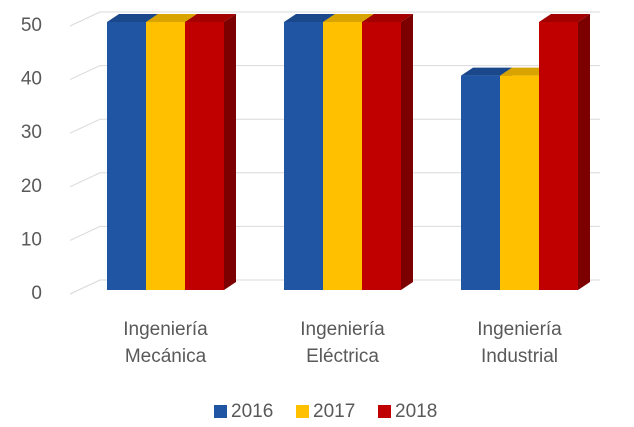 This screenshot has height=427, width=634. I want to click on y-tick-label: 10, so click(31, 239).